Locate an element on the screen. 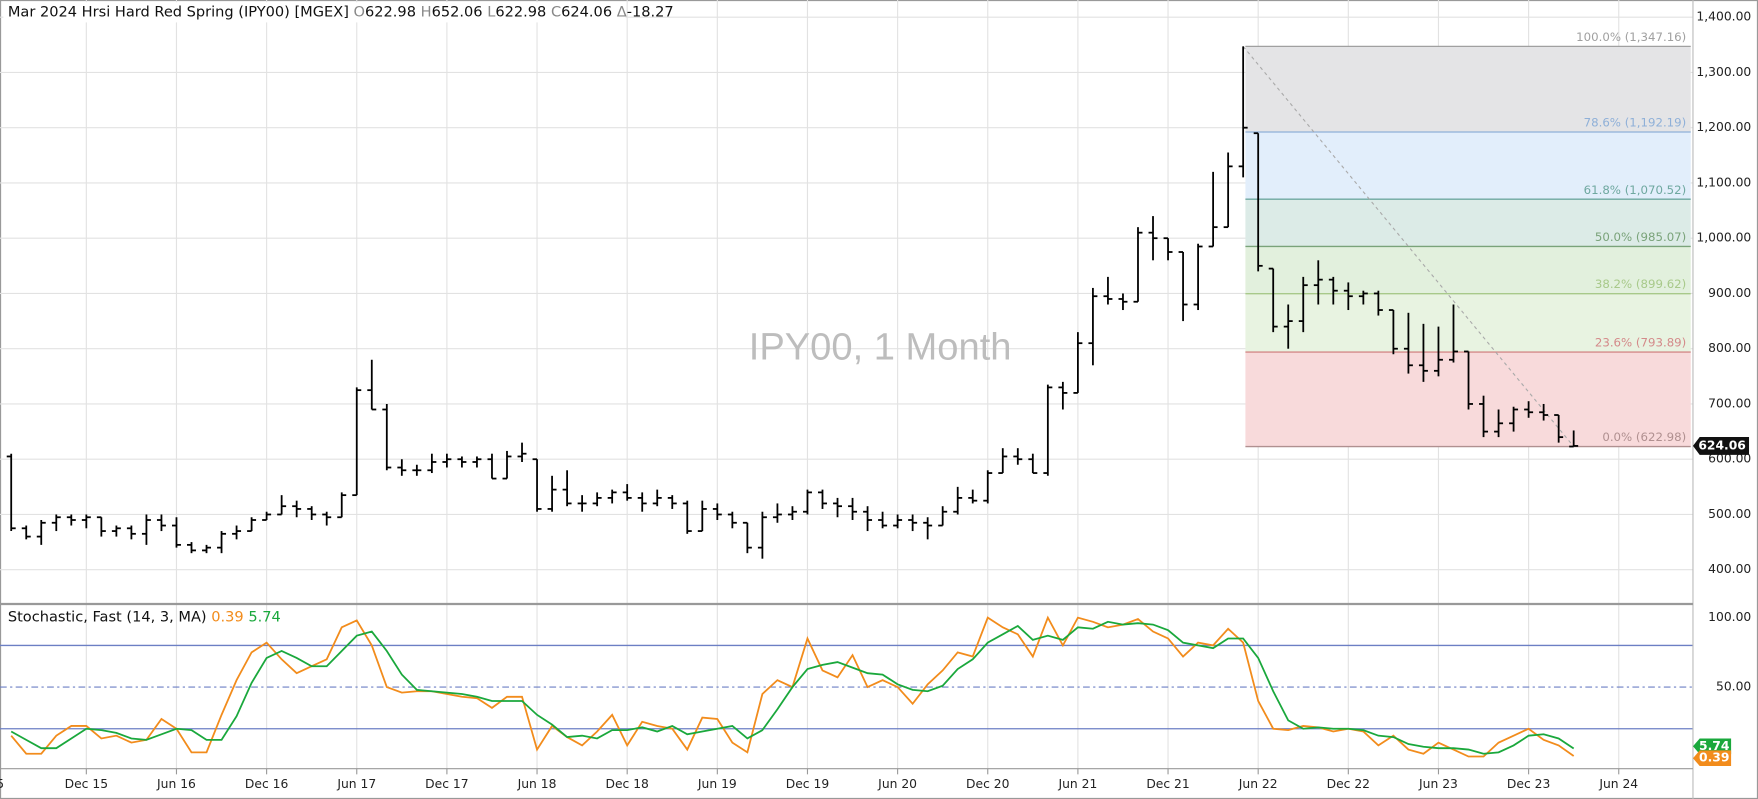  x-tick-label: Dec 20 is located at coordinates (988, 784).